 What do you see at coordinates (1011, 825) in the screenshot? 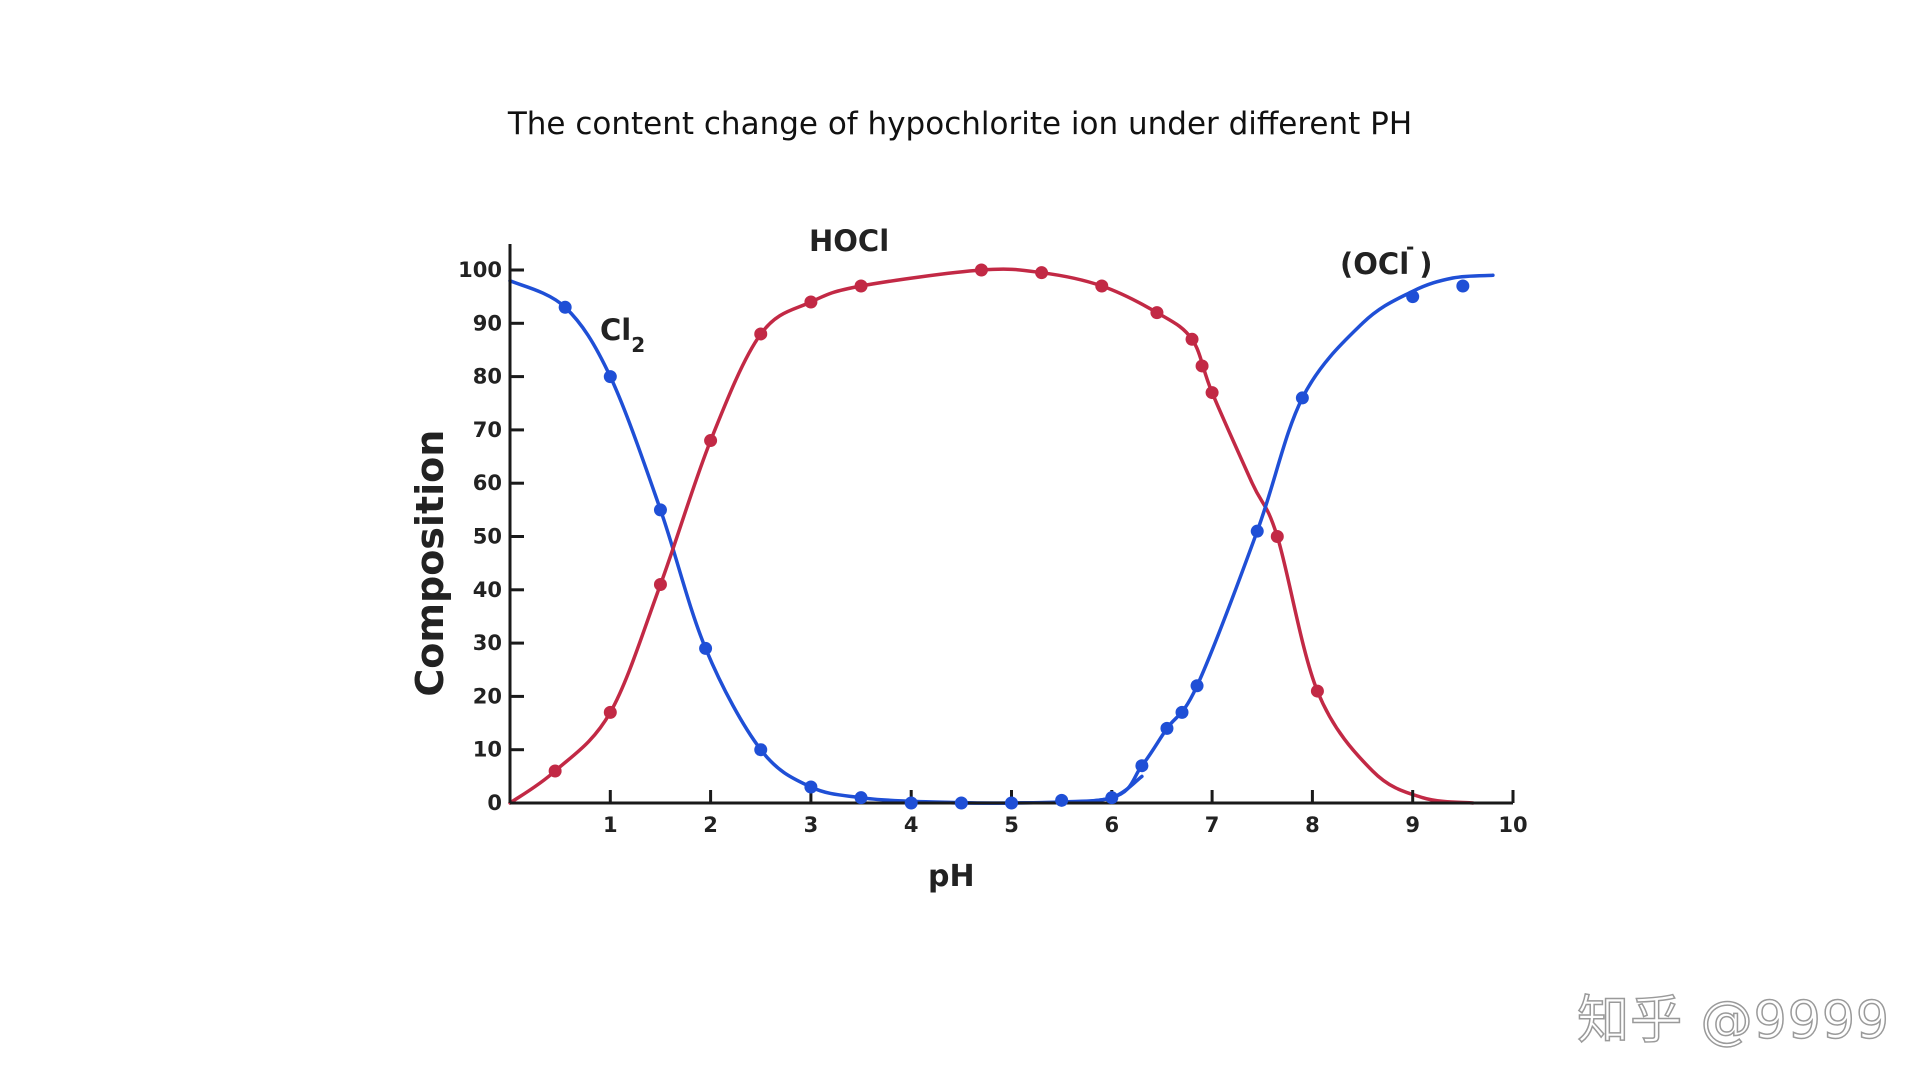
I see `x-tick-label: 5` at bounding box center [1011, 825].